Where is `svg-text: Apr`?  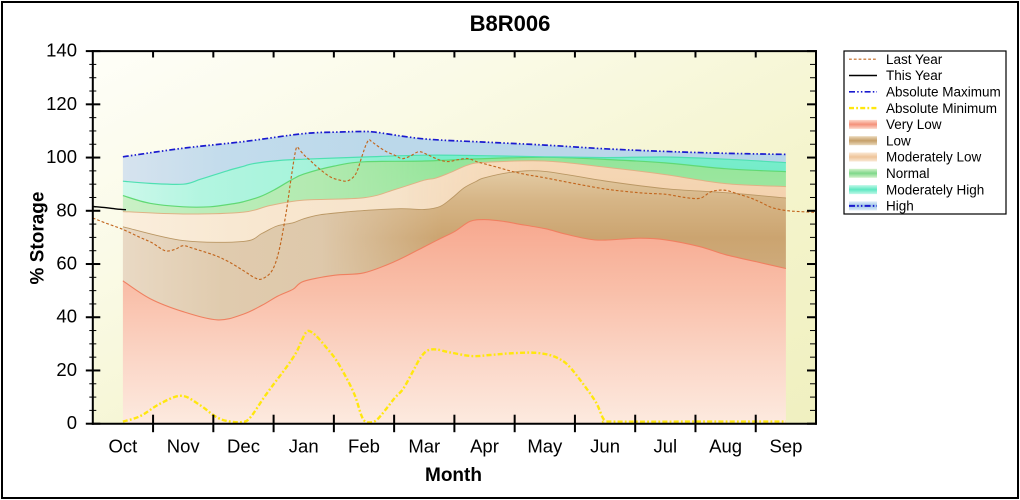
svg-text: Apr is located at coordinates (484, 446).